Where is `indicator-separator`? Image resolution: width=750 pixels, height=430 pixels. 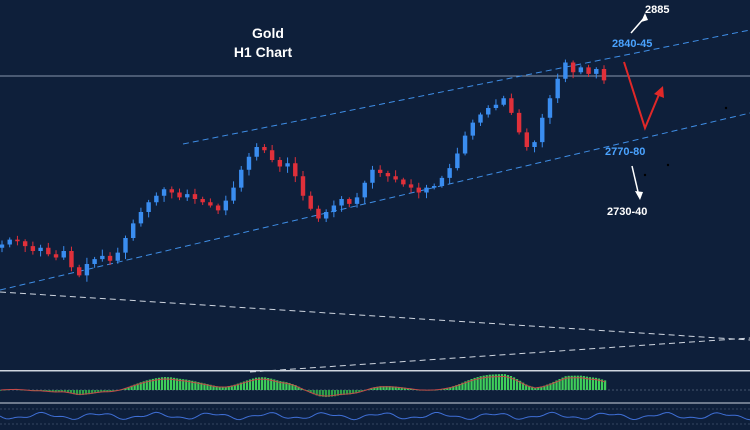 indicator-separator is located at coordinates (375, 371).